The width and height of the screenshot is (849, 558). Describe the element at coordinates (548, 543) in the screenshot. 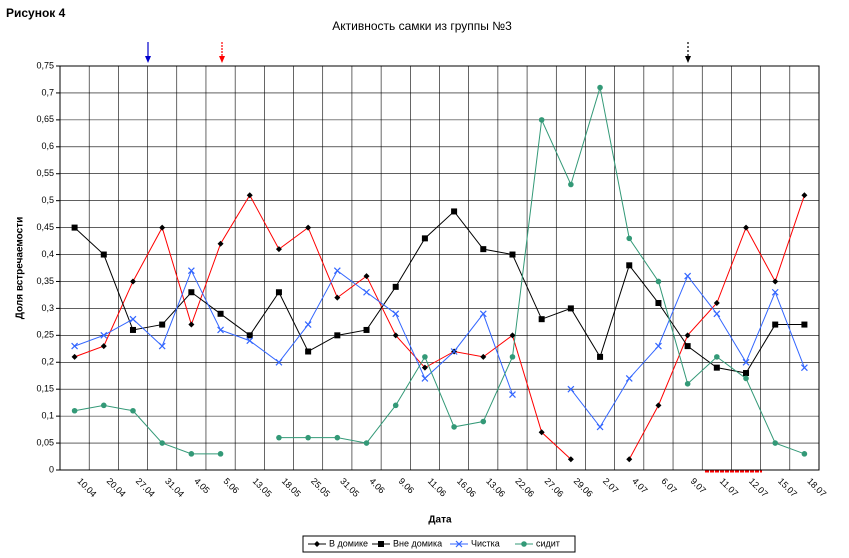

I see `legend-label: сидит` at that location.